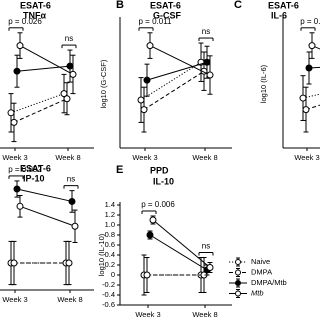 The image size is (320, 320). I want to click on chart-subtitle: IL-10, so click(163, 181).